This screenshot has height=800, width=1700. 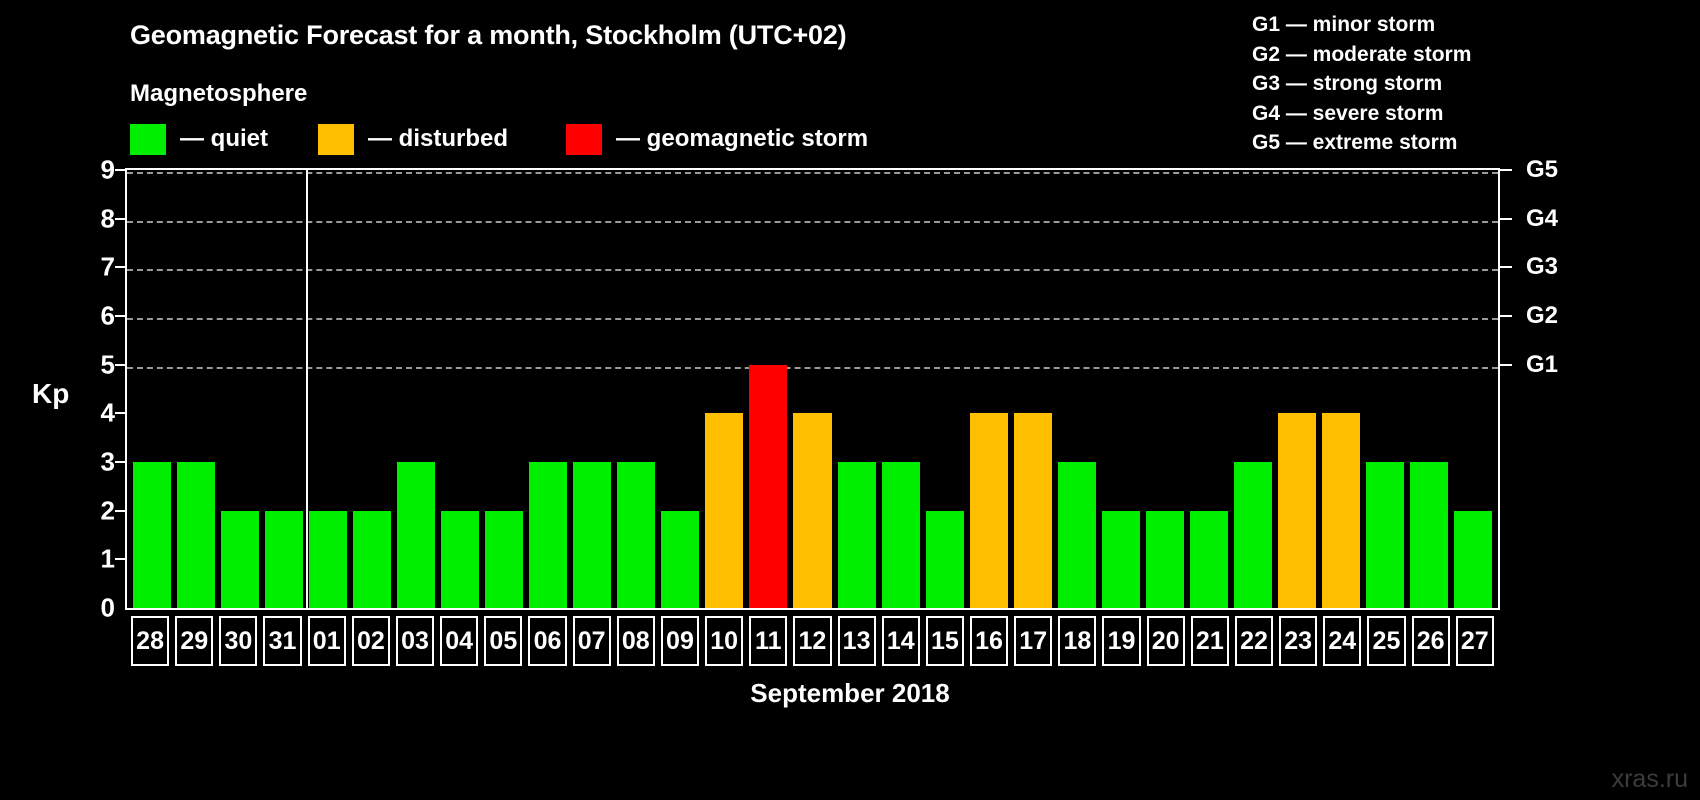 I want to click on day-label-17: 17, so click(x=1033, y=641).